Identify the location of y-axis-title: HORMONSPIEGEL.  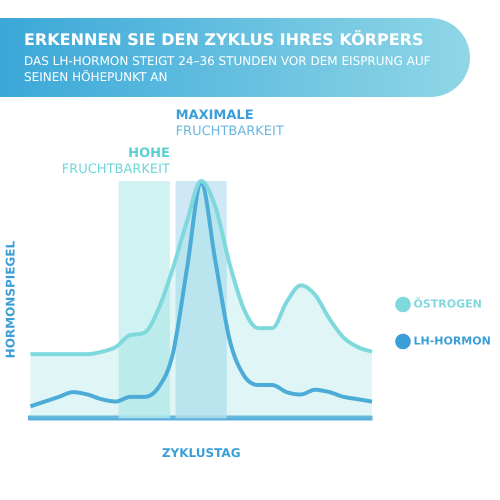
(10, 299).